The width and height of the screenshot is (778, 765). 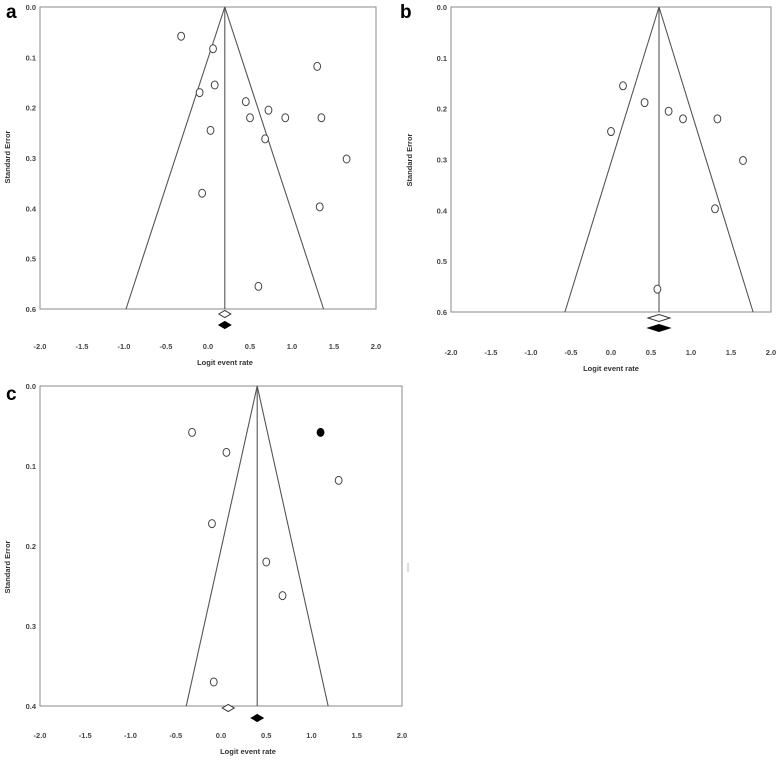 I want to click on panel-b-funnel-right, so click(x=706, y=159).